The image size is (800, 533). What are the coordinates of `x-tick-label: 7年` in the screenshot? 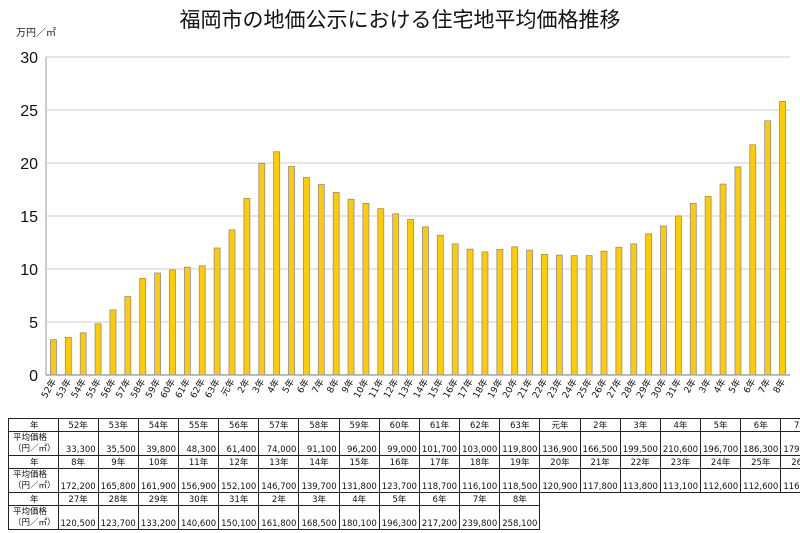 It's located at (318, 386).